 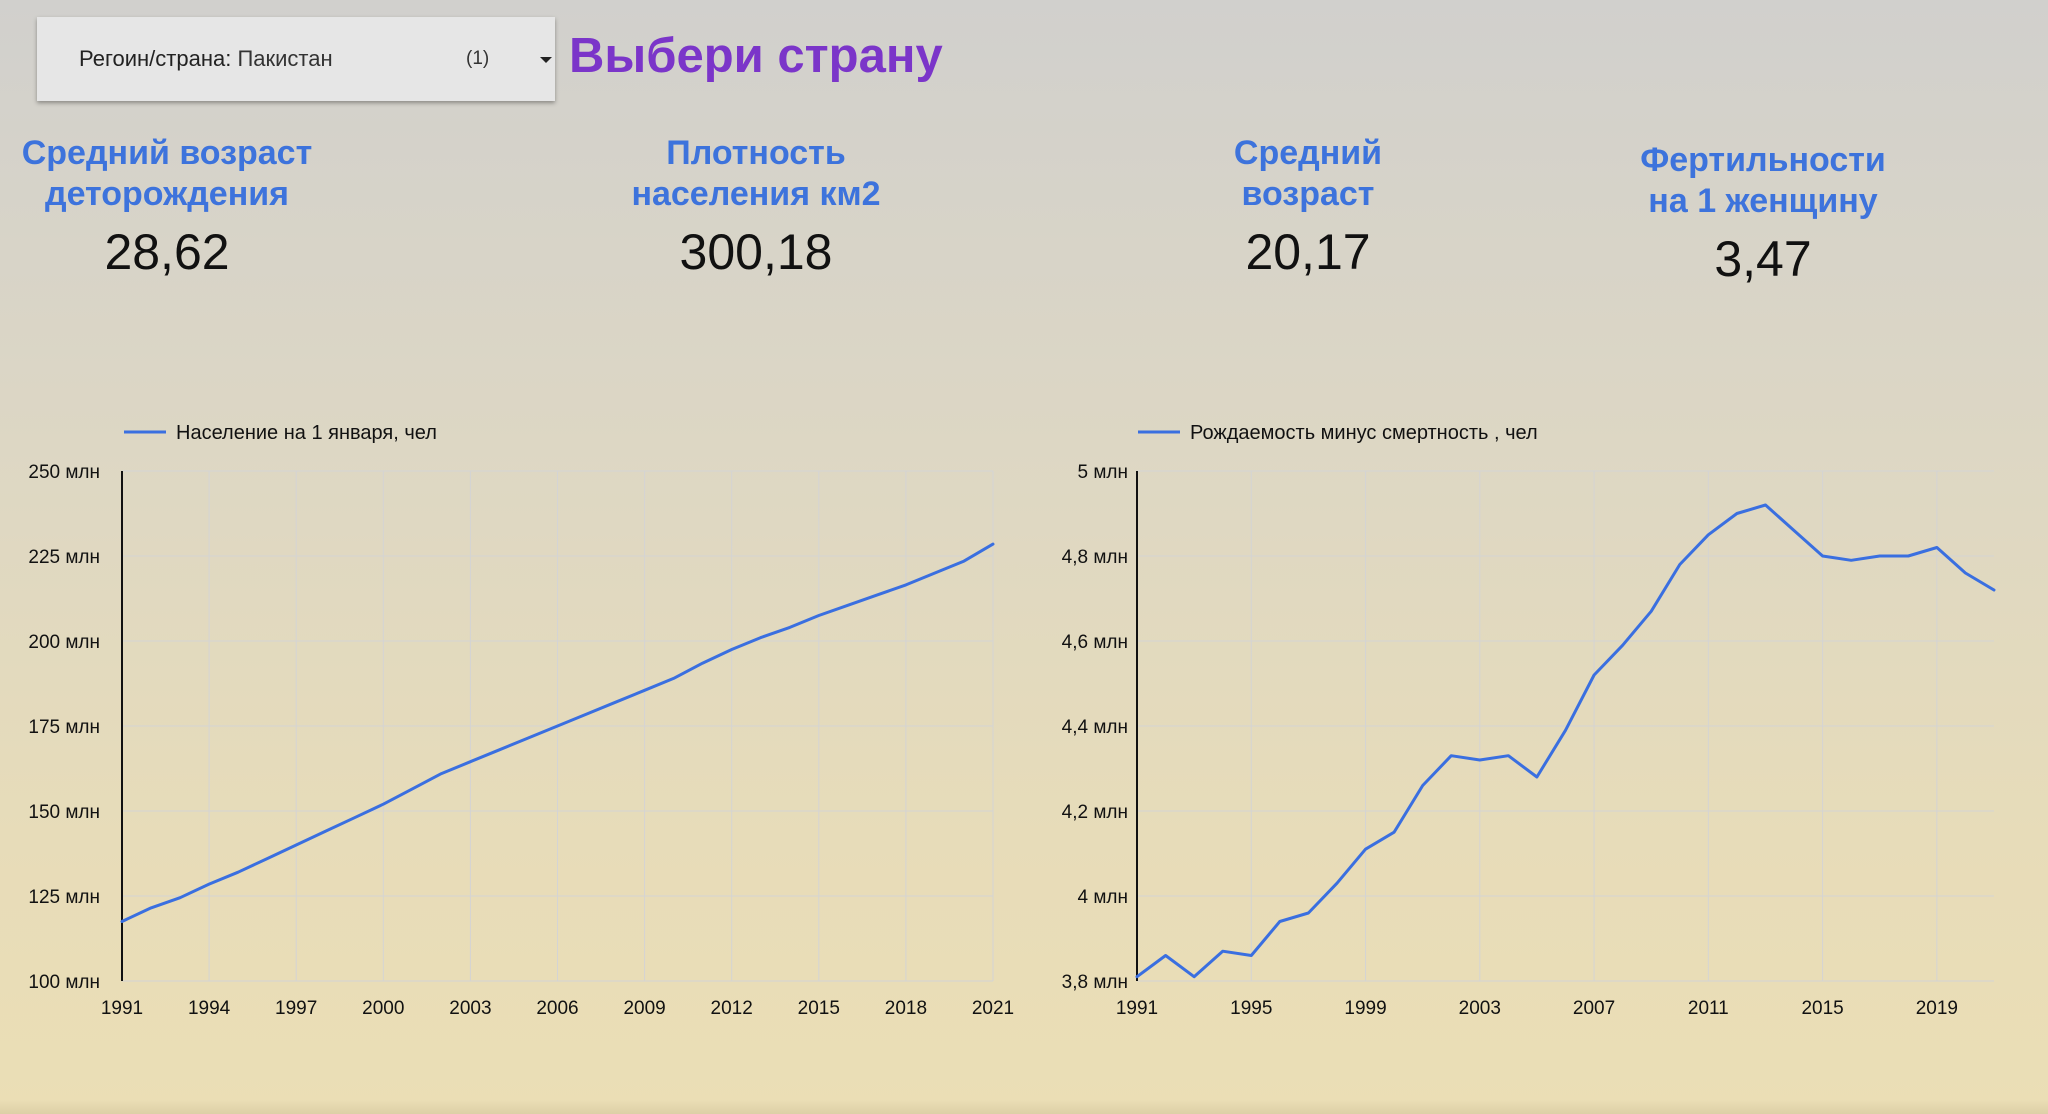 I want to click on growth-y-tick-label: 4,6 млн, so click(x=1095, y=642).